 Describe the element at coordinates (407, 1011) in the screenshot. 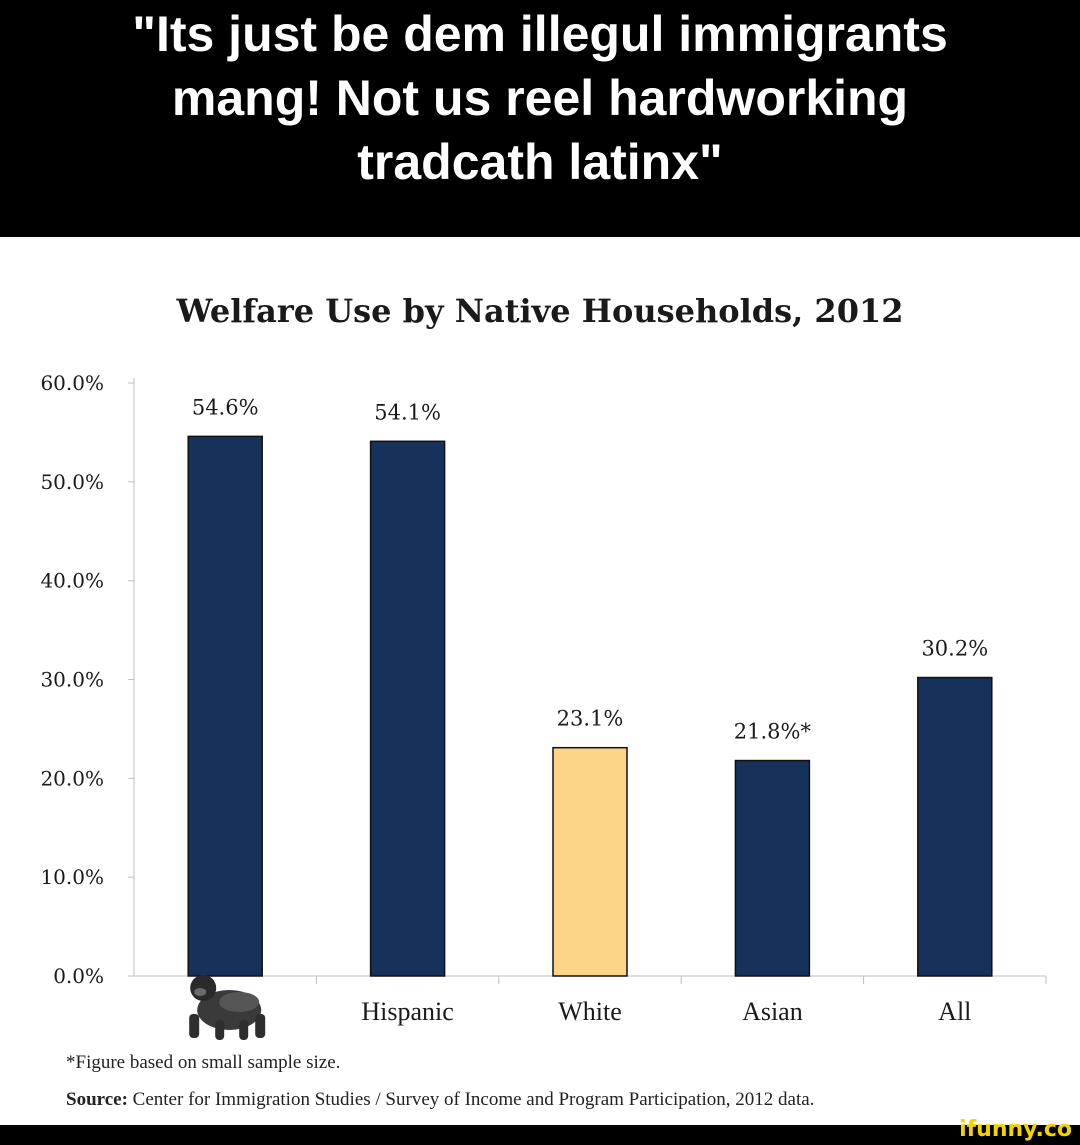

I see `x-category-label: Hispanic` at that location.